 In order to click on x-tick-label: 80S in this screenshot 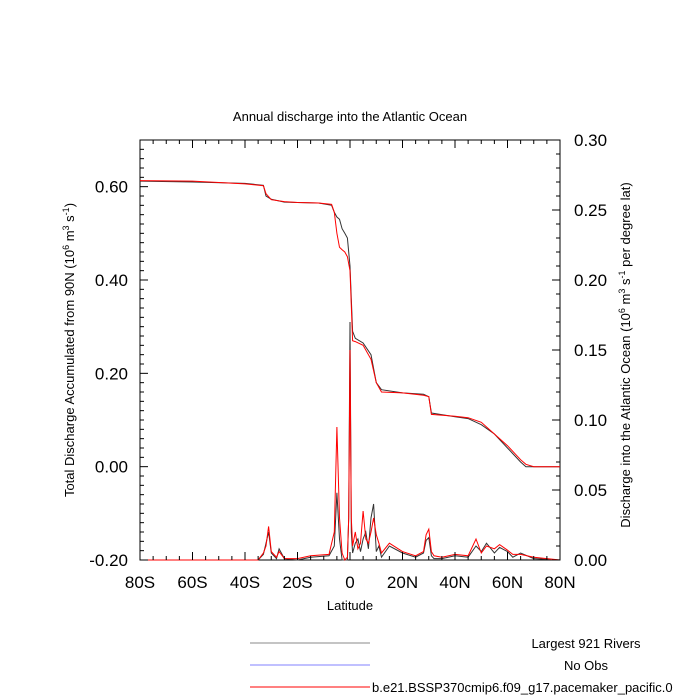, I will do `click(140, 582)`.